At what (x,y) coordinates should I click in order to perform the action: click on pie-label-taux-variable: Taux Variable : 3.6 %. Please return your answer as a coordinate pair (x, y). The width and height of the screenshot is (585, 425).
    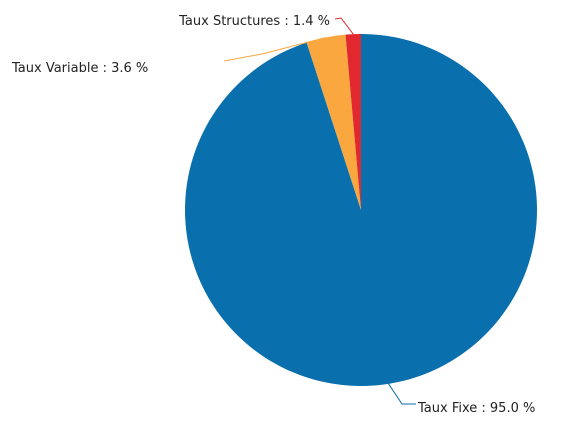
    Looking at the image, I should click on (79, 68).